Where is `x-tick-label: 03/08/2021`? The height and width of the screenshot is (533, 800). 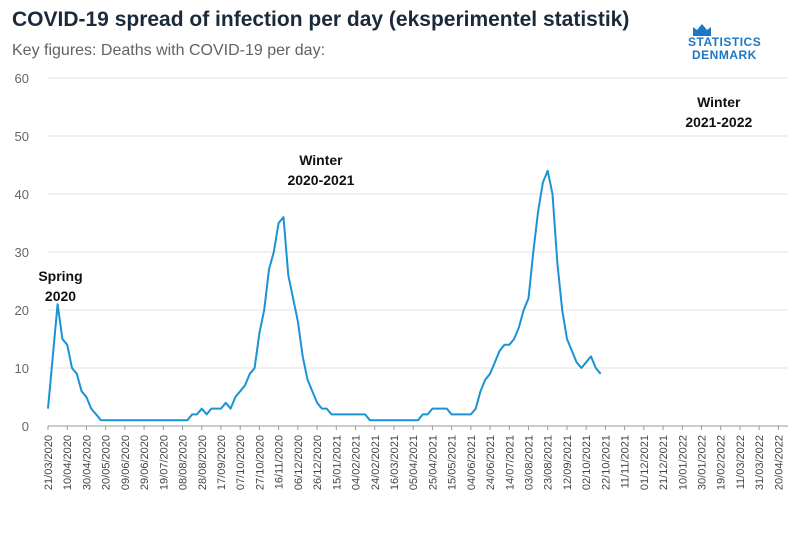 x-tick-label: 03/08/2021 is located at coordinates (530, 462).